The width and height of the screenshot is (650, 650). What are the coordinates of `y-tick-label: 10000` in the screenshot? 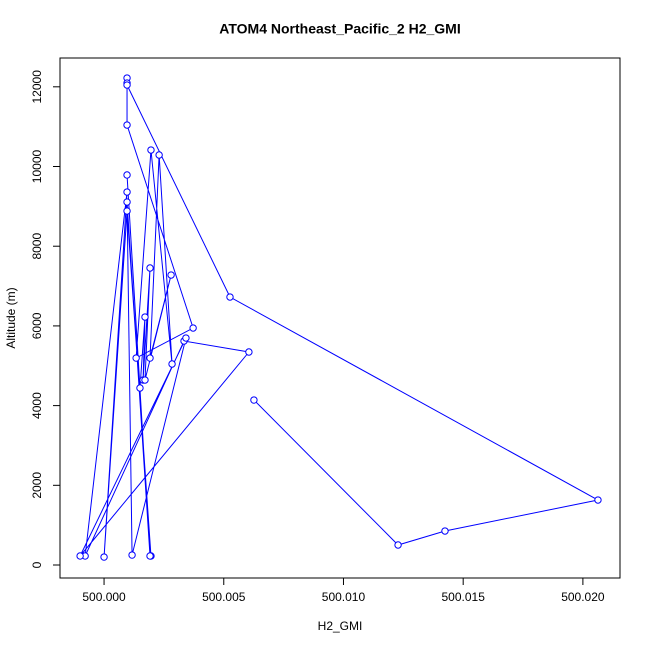 It's located at (37, 167).